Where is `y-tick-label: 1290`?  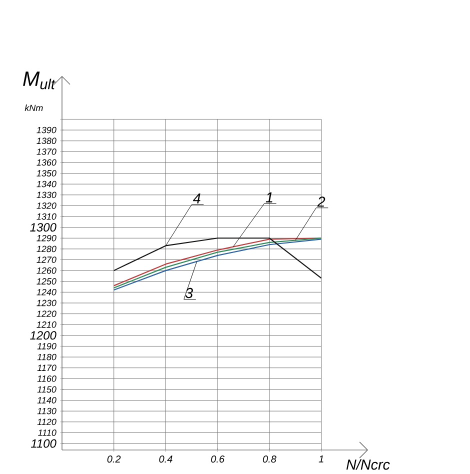 y-tick-label: 1290 is located at coordinates (46, 238).